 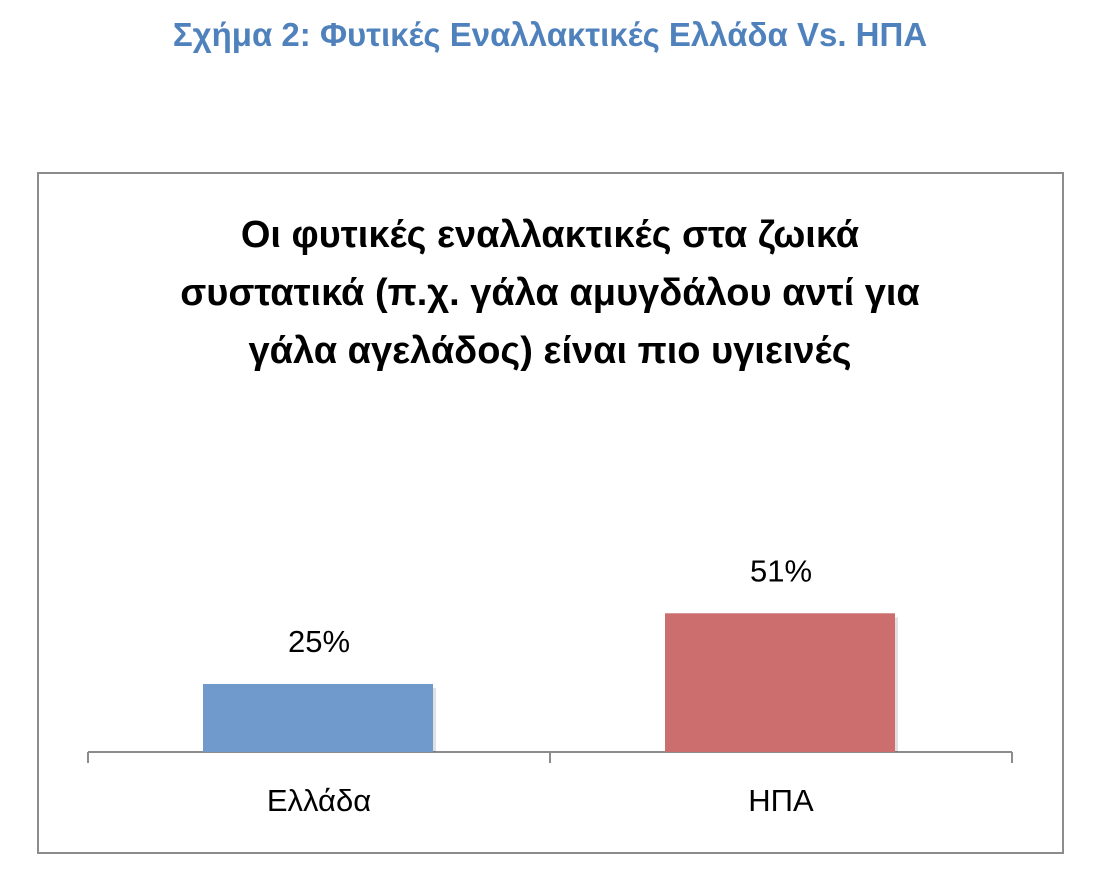 What do you see at coordinates (319, 800) in the screenshot?
I see `x-tick-label: Ελλάδα` at bounding box center [319, 800].